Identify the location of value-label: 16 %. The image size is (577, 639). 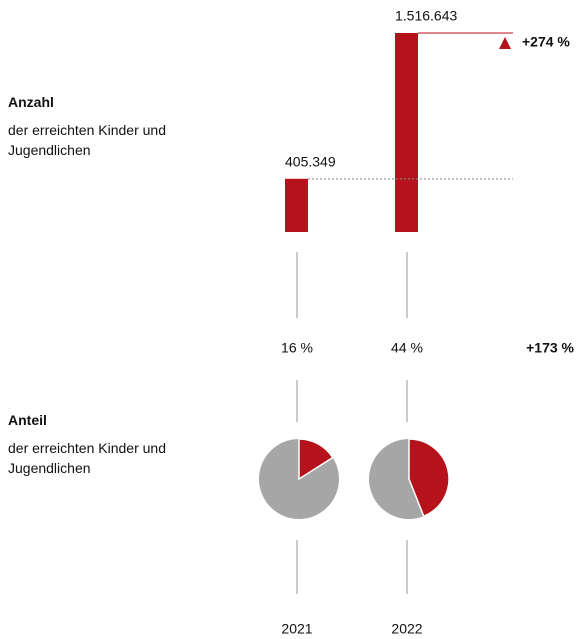
(297, 348).